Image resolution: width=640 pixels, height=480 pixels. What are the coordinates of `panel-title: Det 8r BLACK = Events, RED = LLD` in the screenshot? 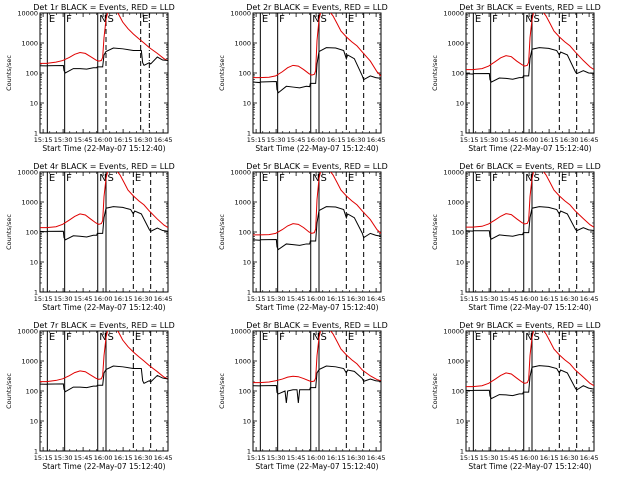 It's located at (317, 325).